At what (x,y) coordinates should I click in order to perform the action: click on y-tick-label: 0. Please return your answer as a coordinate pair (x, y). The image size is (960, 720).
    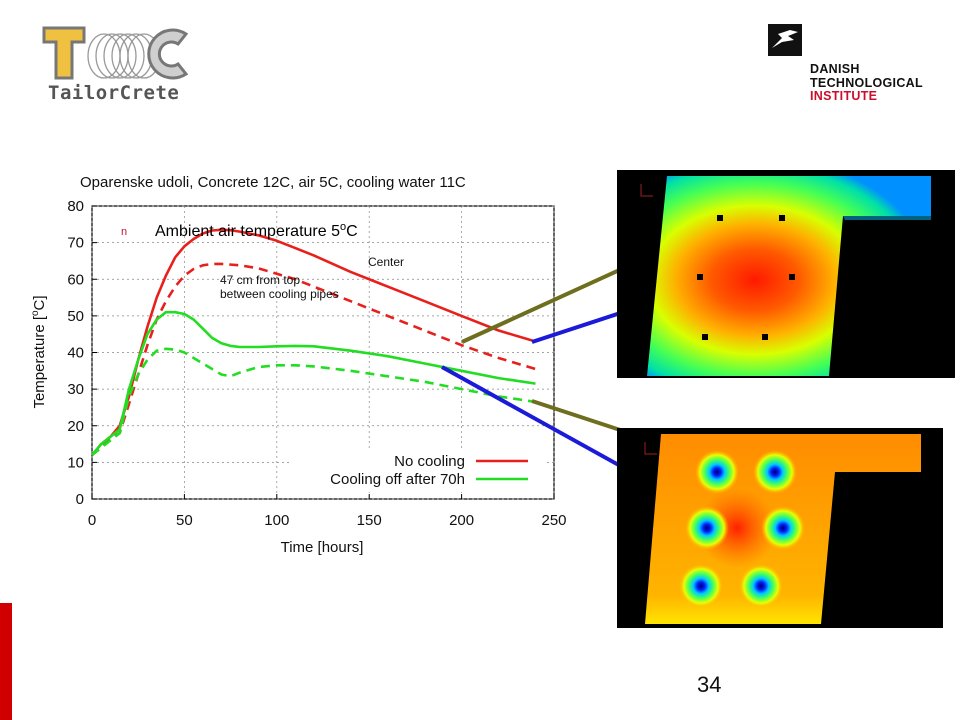
    Looking at the image, I should click on (80, 499).